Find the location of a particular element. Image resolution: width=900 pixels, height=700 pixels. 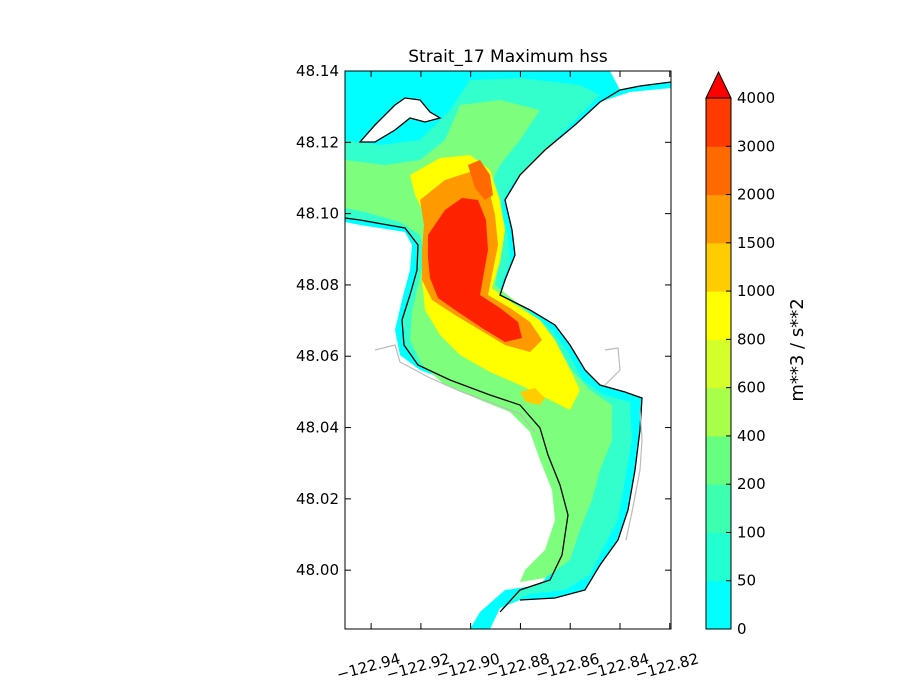

coastline-west is located at coordinates (457, 415).